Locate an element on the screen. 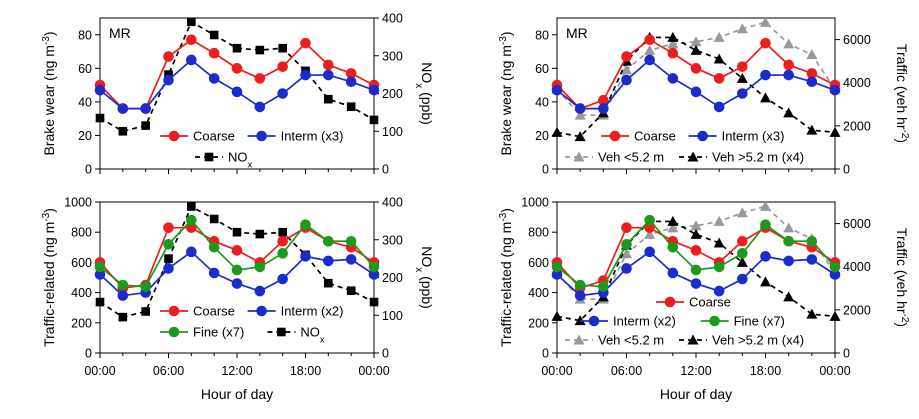 This screenshot has width=919, height=419. x-tick-label: 12:00 is located at coordinates (236, 371).